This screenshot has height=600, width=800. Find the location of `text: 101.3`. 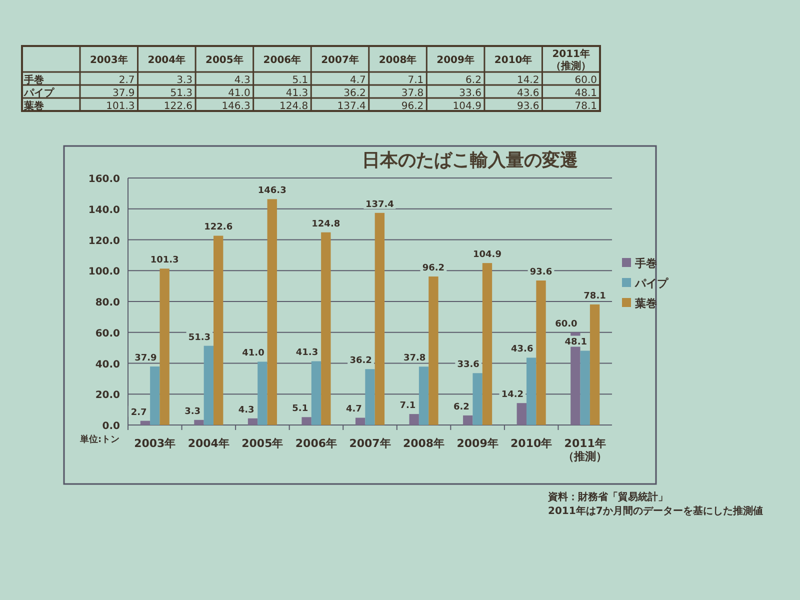

text: 101.3 is located at coordinates (120, 106).